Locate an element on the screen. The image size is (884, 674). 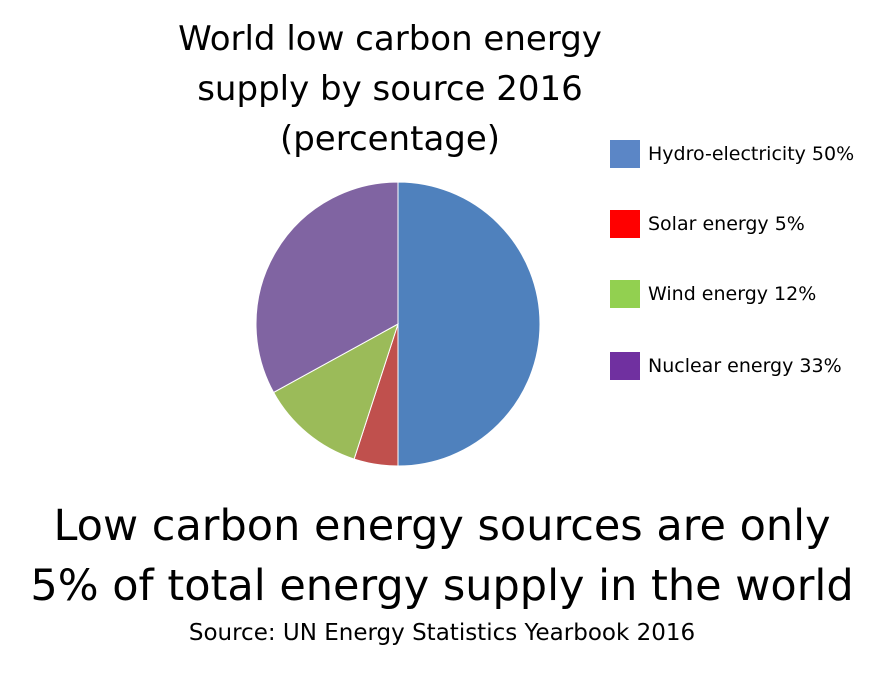
chart-title-line-1: World low carbon energy is located at coordinates (390, 39).